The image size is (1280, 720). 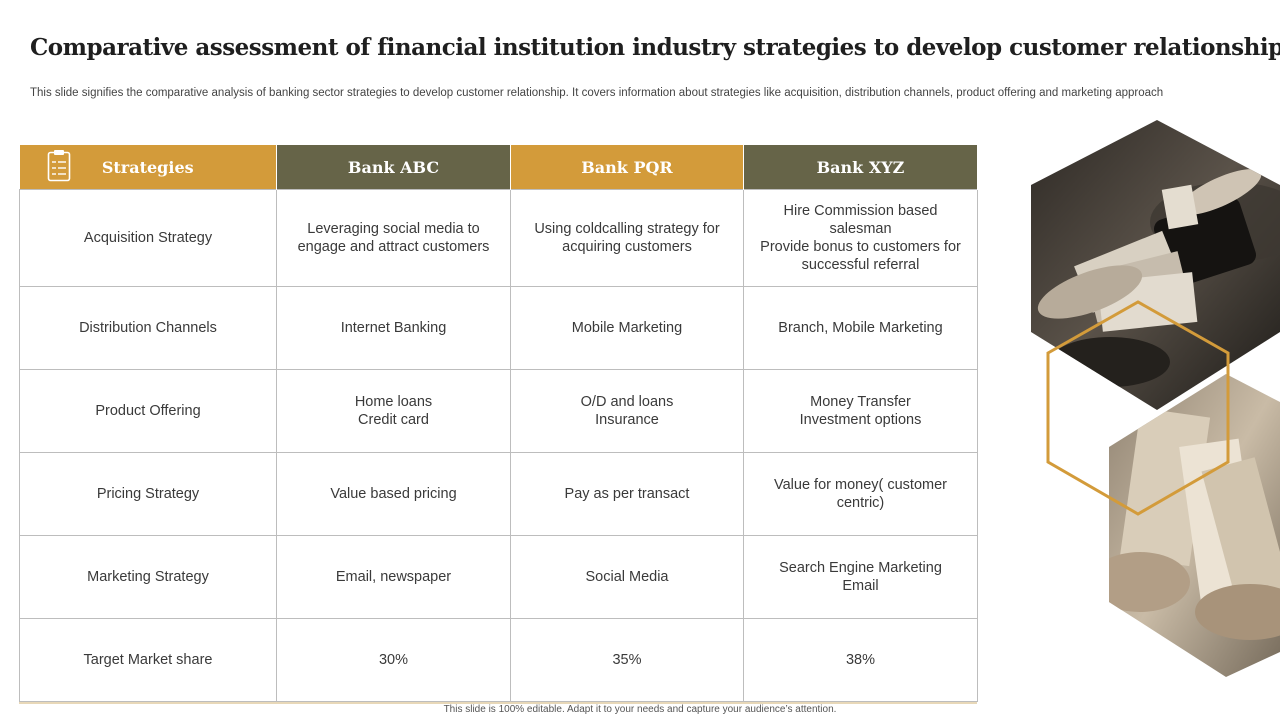 I want to click on cell-text-line: centric), so click(x=860, y=503).